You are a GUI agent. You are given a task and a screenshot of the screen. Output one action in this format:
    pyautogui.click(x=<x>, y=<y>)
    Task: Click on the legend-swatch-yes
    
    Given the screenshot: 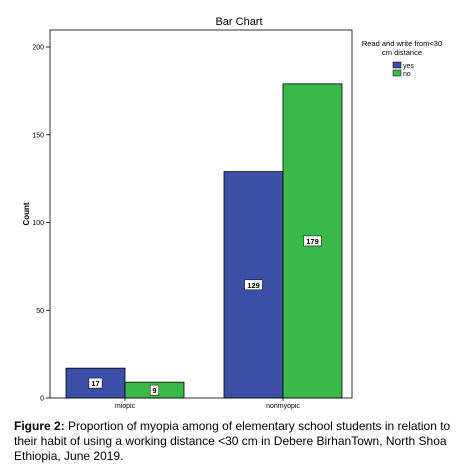 What is the action you would take?
    pyautogui.click(x=397, y=65)
    